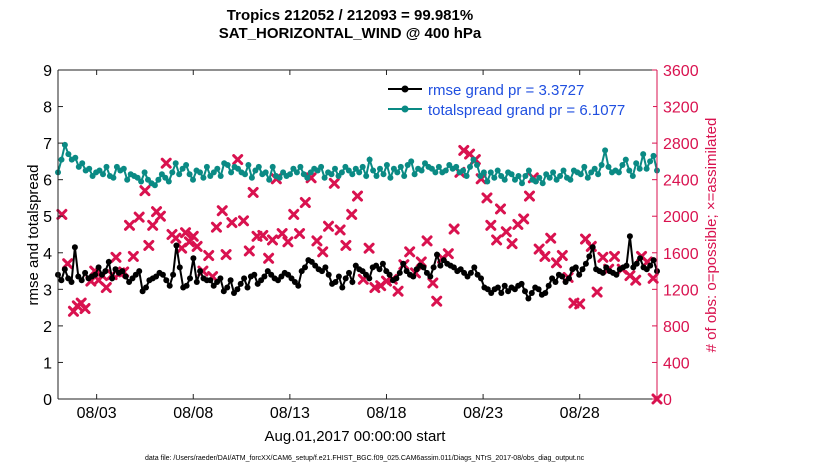 This screenshot has width=830, height=470. I want to click on y-tick-label-right: 400, so click(676, 363).